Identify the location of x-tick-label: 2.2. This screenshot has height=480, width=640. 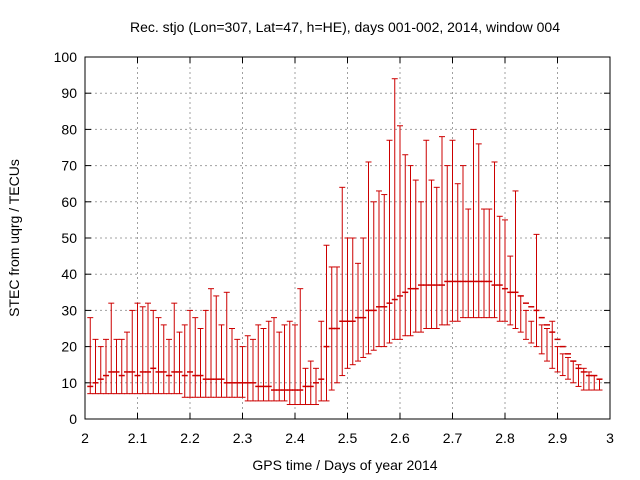
(190, 438).